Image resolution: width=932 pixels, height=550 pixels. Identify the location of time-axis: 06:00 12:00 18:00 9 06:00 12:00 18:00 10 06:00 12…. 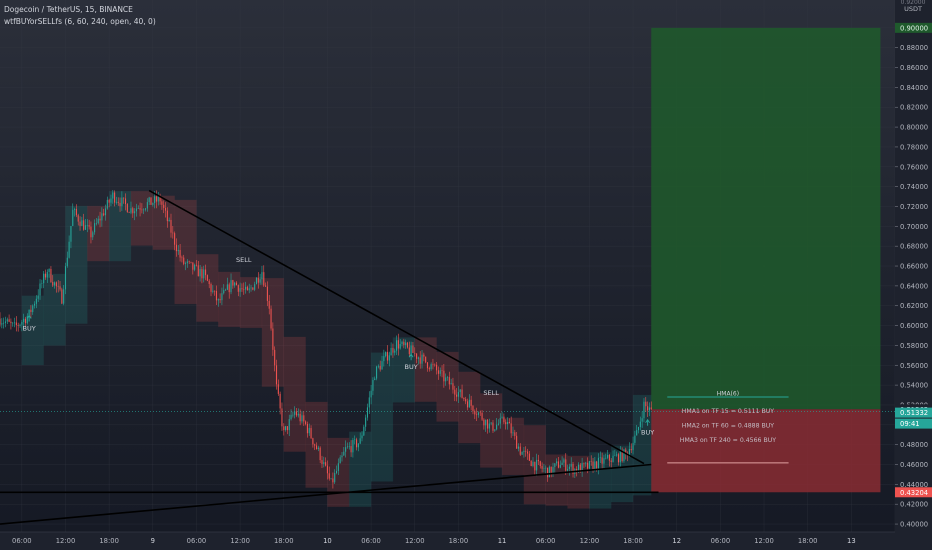
(466, 540).